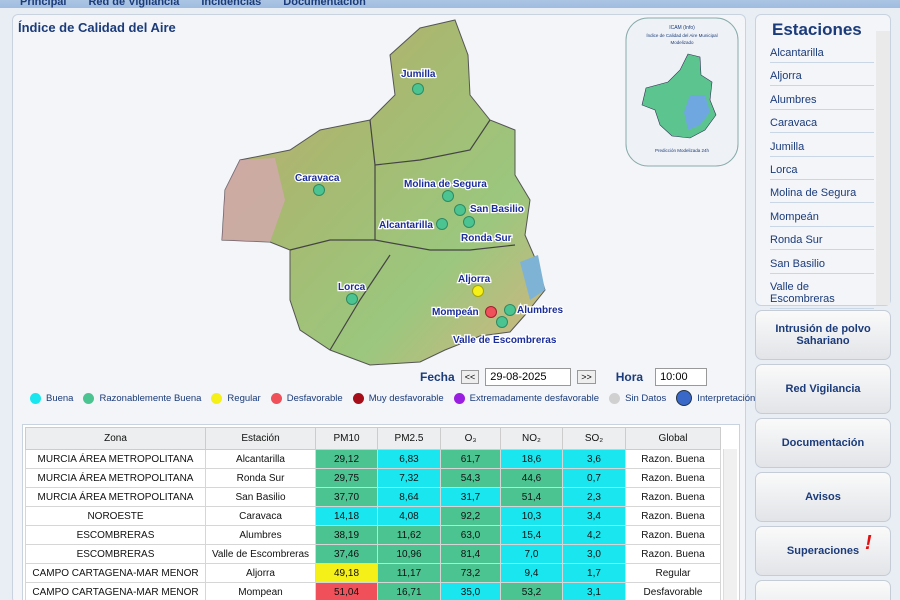 This screenshot has width=900, height=600. What do you see at coordinates (115, 591) in the screenshot?
I see `text-cell: CAMPO CARTAGENA-MAR MENOR` at bounding box center [115, 591].